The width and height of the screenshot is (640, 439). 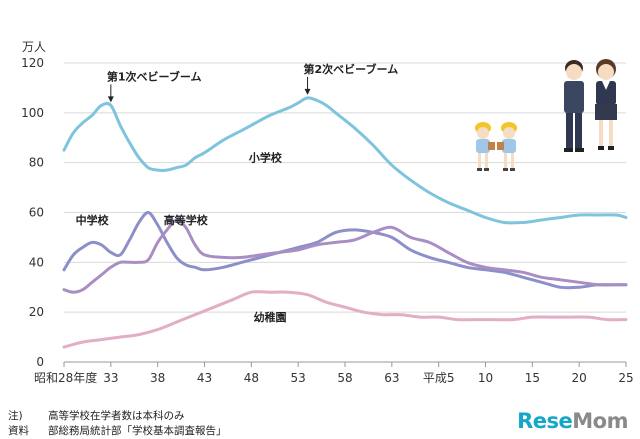 What do you see at coordinates (116, 416) in the screenshot?
I see `note-text: 高等学校在学者数は本科のみ` at bounding box center [116, 416].